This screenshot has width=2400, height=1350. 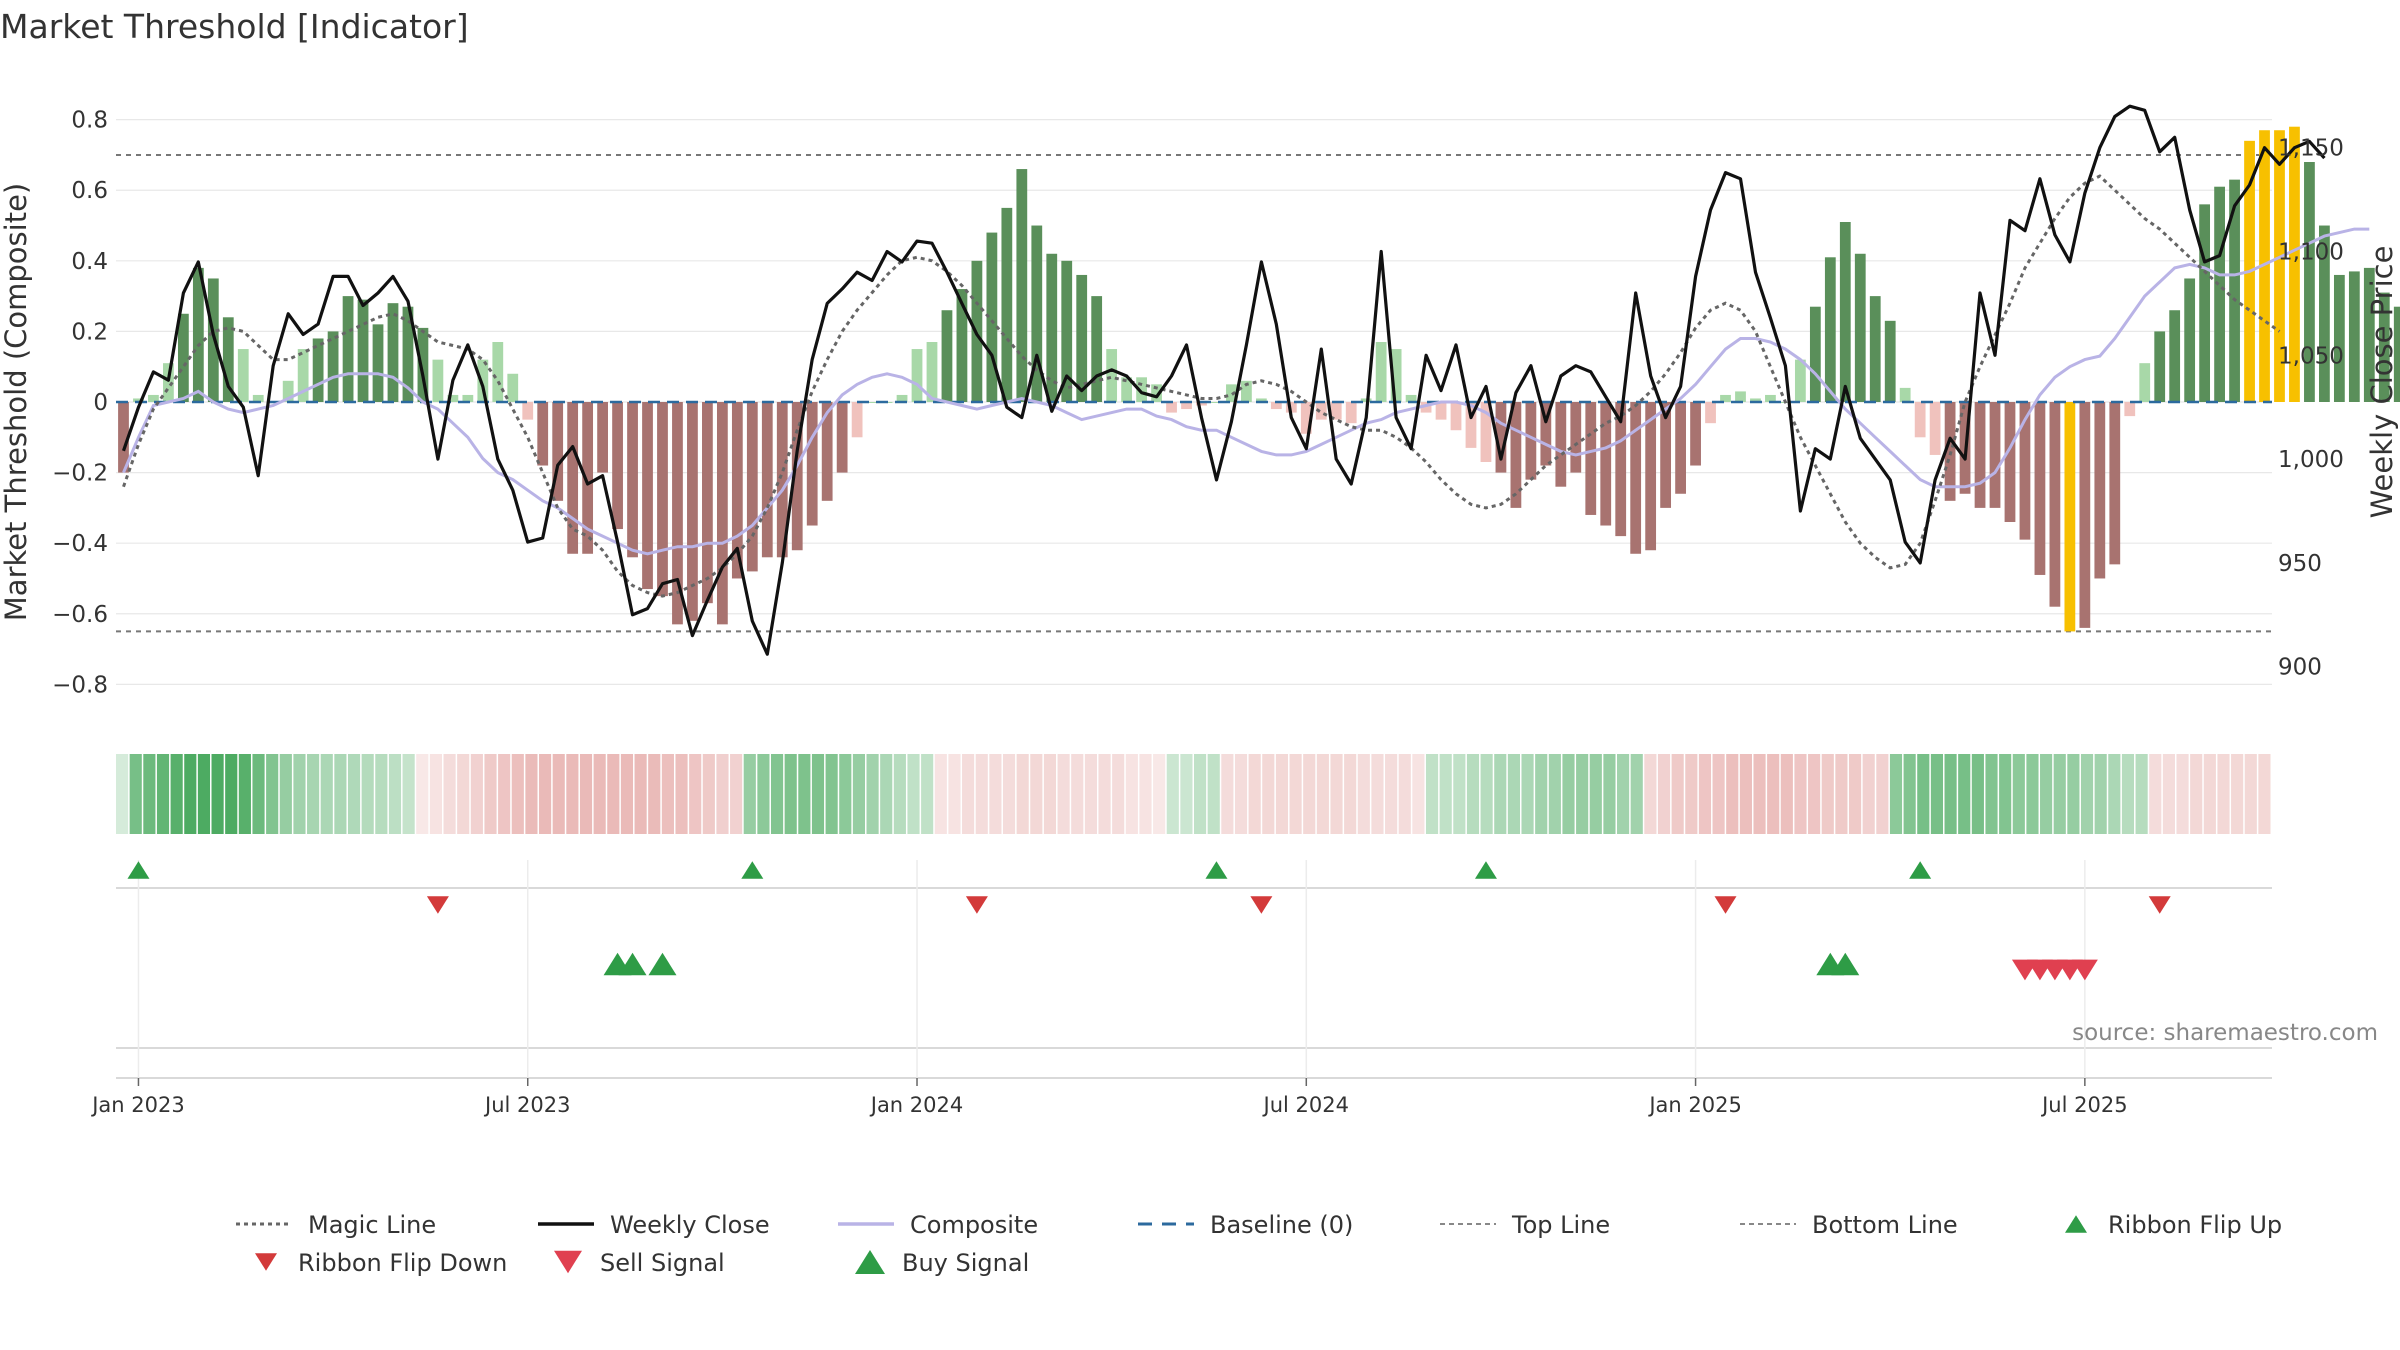 What do you see at coordinates (89, 191) in the screenshot?
I see `y-tick-label: 0.6` at bounding box center [89, 191].